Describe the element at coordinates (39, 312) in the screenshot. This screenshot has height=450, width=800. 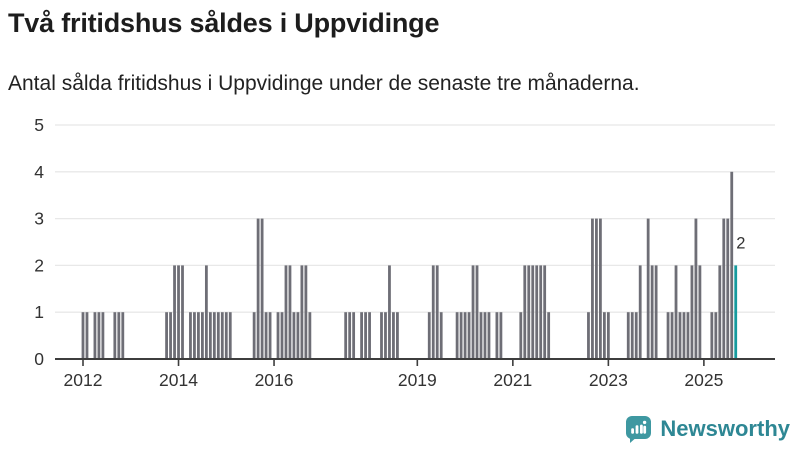
I see `y-tick-label: 1` at that location.